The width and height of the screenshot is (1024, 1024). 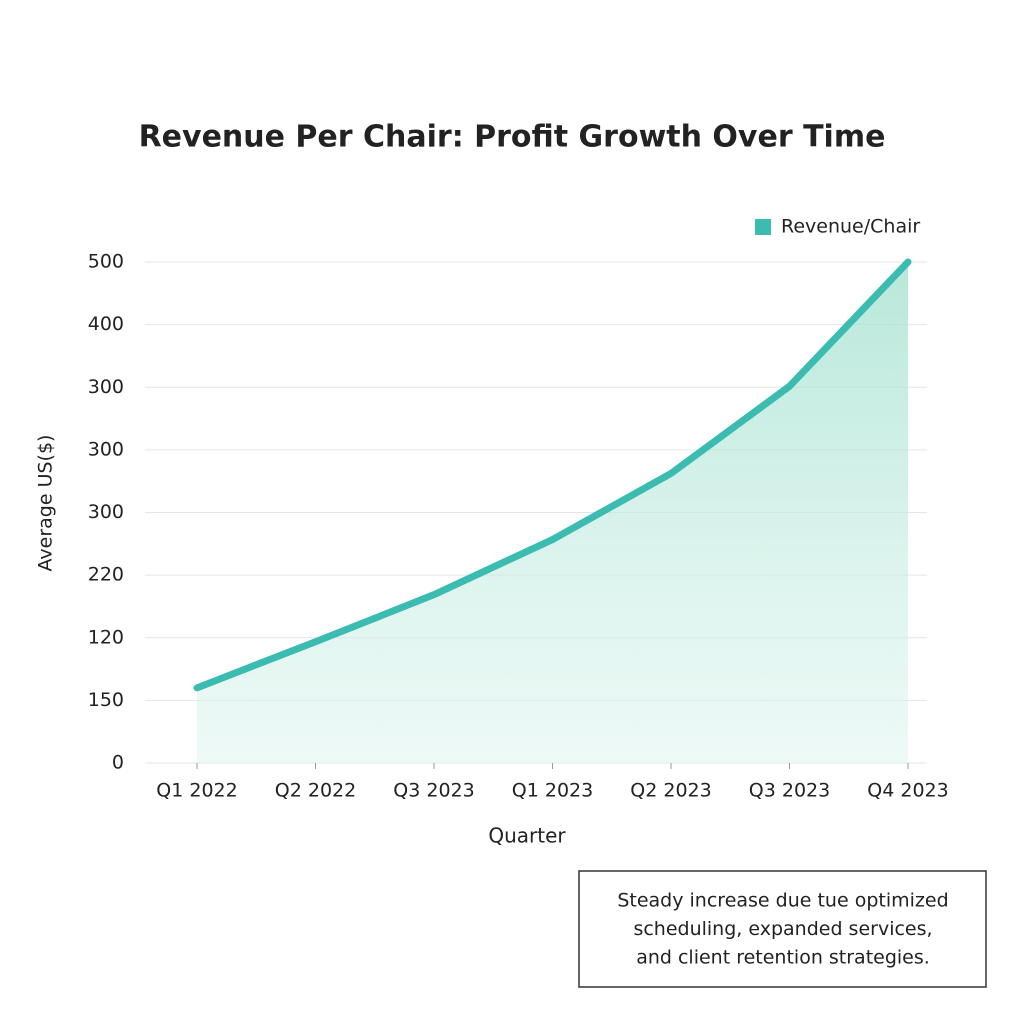 What do you see at coordinates (118, 763) in the screenshot?
I see `y-tick-label: 0` at bounding box center [118, 763].